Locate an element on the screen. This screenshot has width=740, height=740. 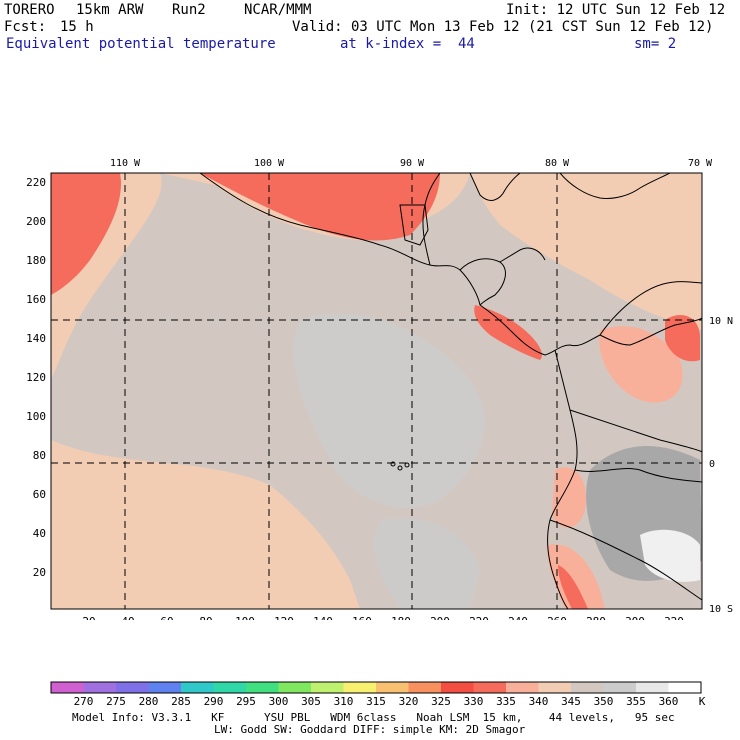
y-tick-label: 120 is located at coordinates (36, 377).